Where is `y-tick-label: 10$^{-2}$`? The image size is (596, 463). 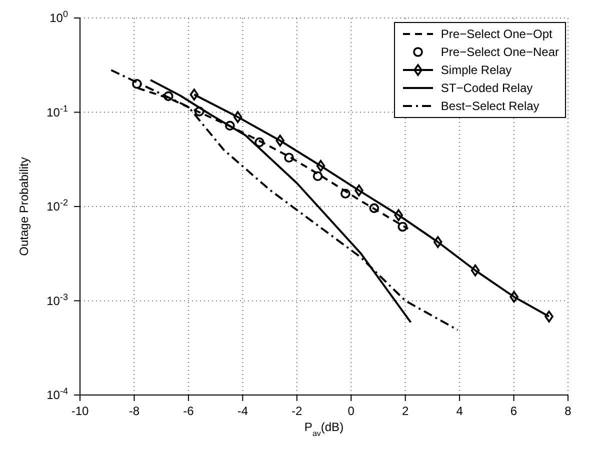 y-tick-label: 10$^{-2}$ is located at coordinates (57, 206).